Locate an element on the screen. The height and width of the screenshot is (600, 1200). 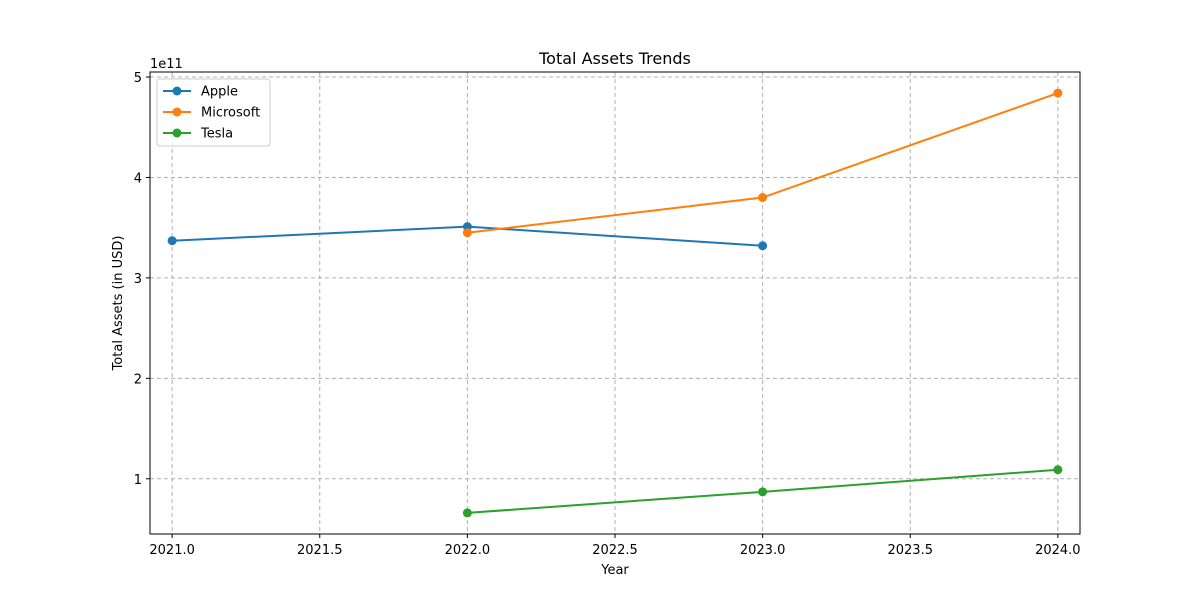
legend: Apple Microsoft Tesla is located at coordinates (213, 112).